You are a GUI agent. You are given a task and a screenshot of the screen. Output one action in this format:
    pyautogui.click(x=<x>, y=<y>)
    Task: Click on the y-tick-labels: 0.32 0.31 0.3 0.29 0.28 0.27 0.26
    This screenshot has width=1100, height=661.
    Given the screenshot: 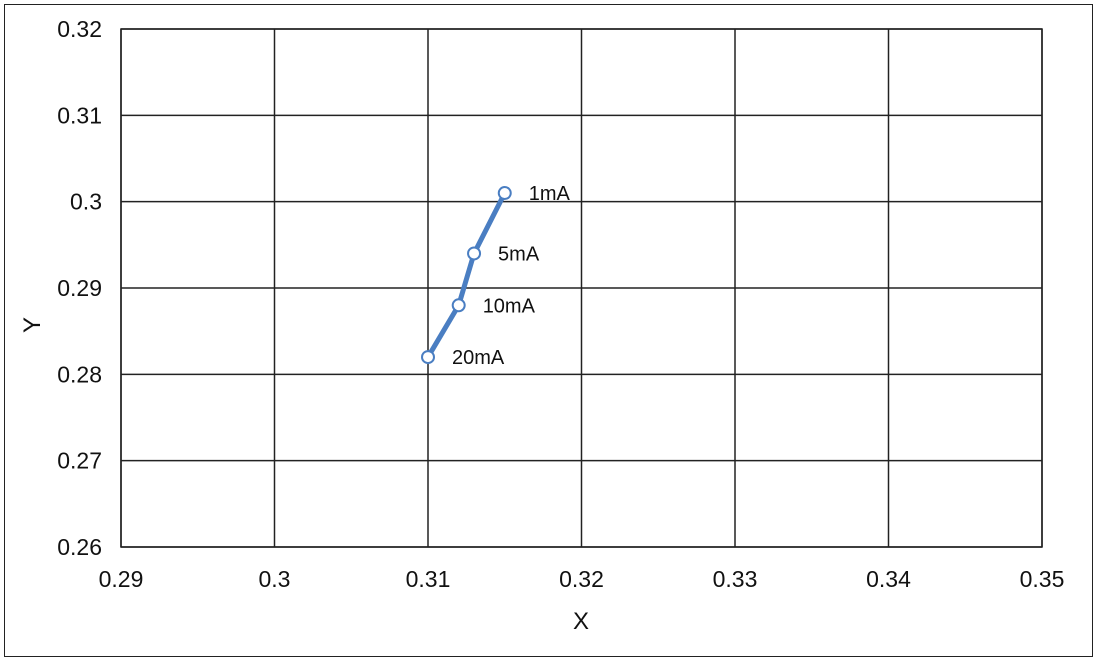 What is the action you would take?
    pyautogui.click(x=79, y=288)
    